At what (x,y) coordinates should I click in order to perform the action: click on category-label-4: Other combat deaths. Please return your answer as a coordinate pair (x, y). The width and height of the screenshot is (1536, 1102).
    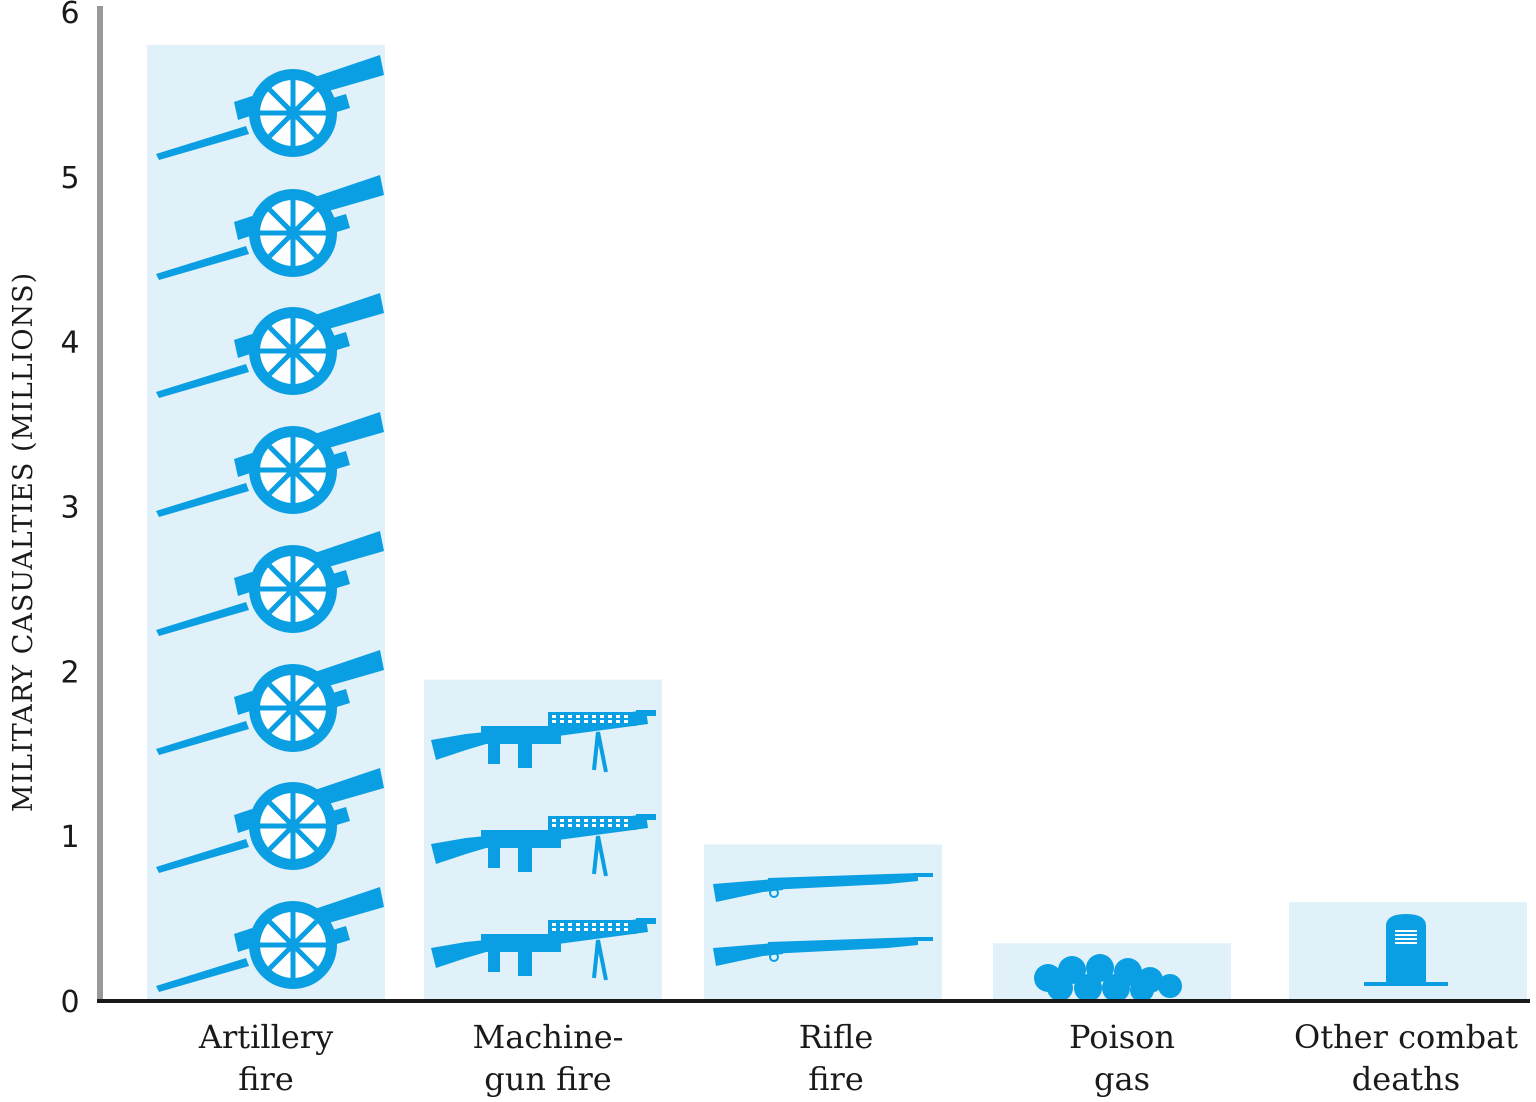
    Looking at the image, I should click on (1406, 1058).